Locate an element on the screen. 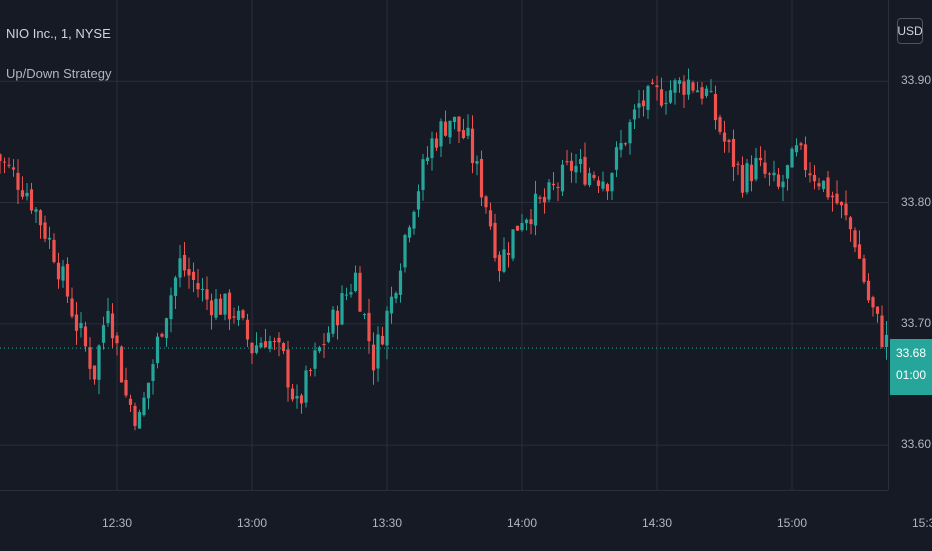 The width and height of the screenshot is (932, 551). price-axis is located at coordinates (910, 245).